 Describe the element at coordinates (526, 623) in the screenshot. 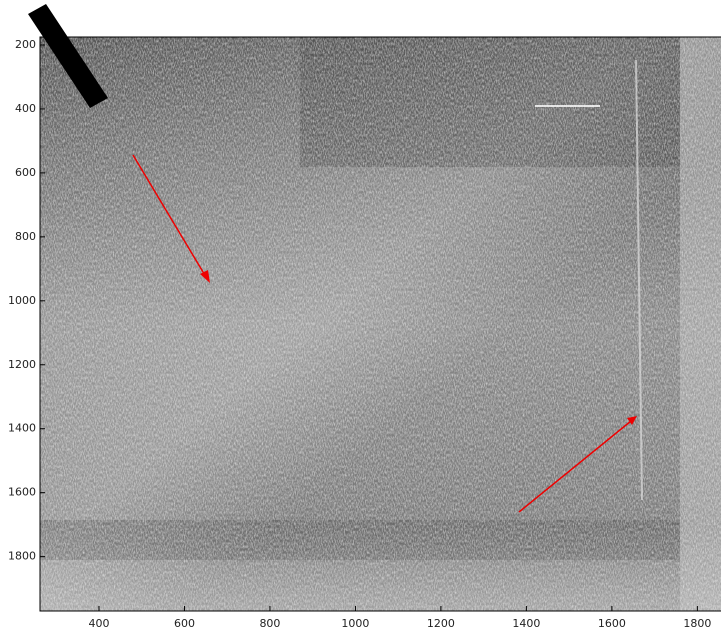

I see `x-tick-label: 1400` at that location.